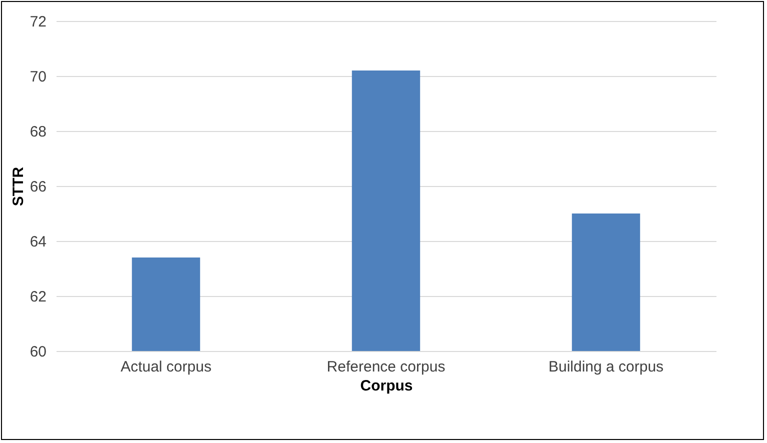  Describe the element at coordinates (386, 367) in the screenshot. I see `x-tick-label: Reference corpus` at that location.